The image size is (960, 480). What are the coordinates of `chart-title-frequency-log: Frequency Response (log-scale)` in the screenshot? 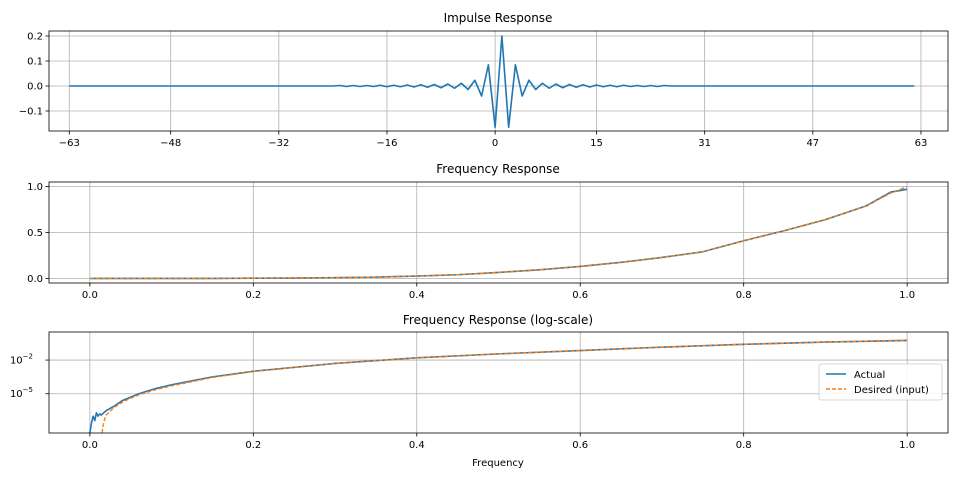 It's located at (498, 320).